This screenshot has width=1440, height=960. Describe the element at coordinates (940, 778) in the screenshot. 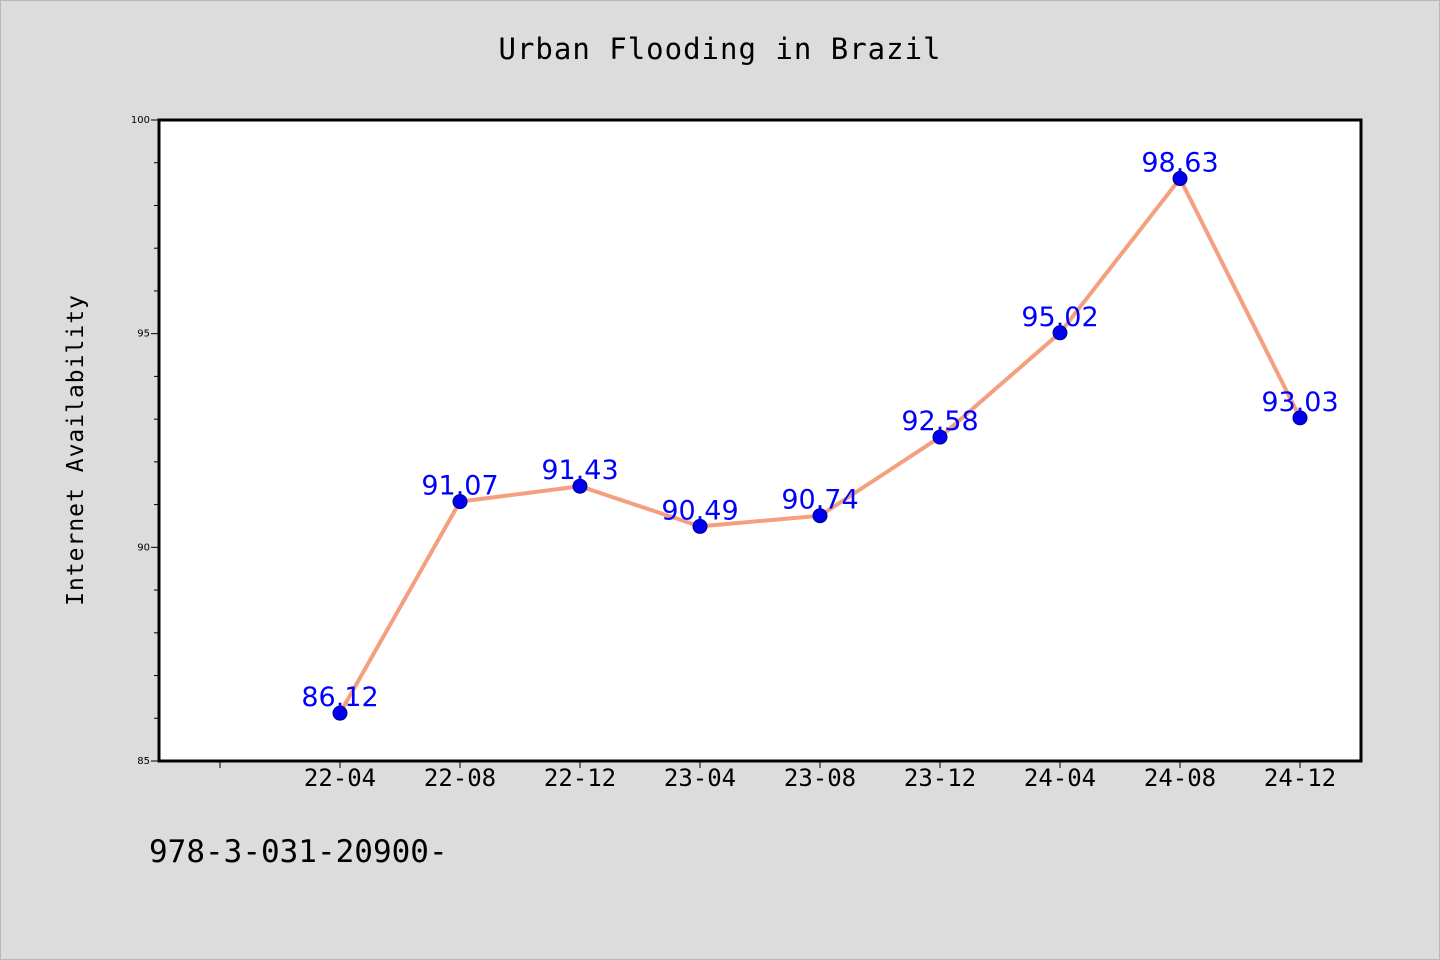

I see `x-tick-label: 23-12` at that location.